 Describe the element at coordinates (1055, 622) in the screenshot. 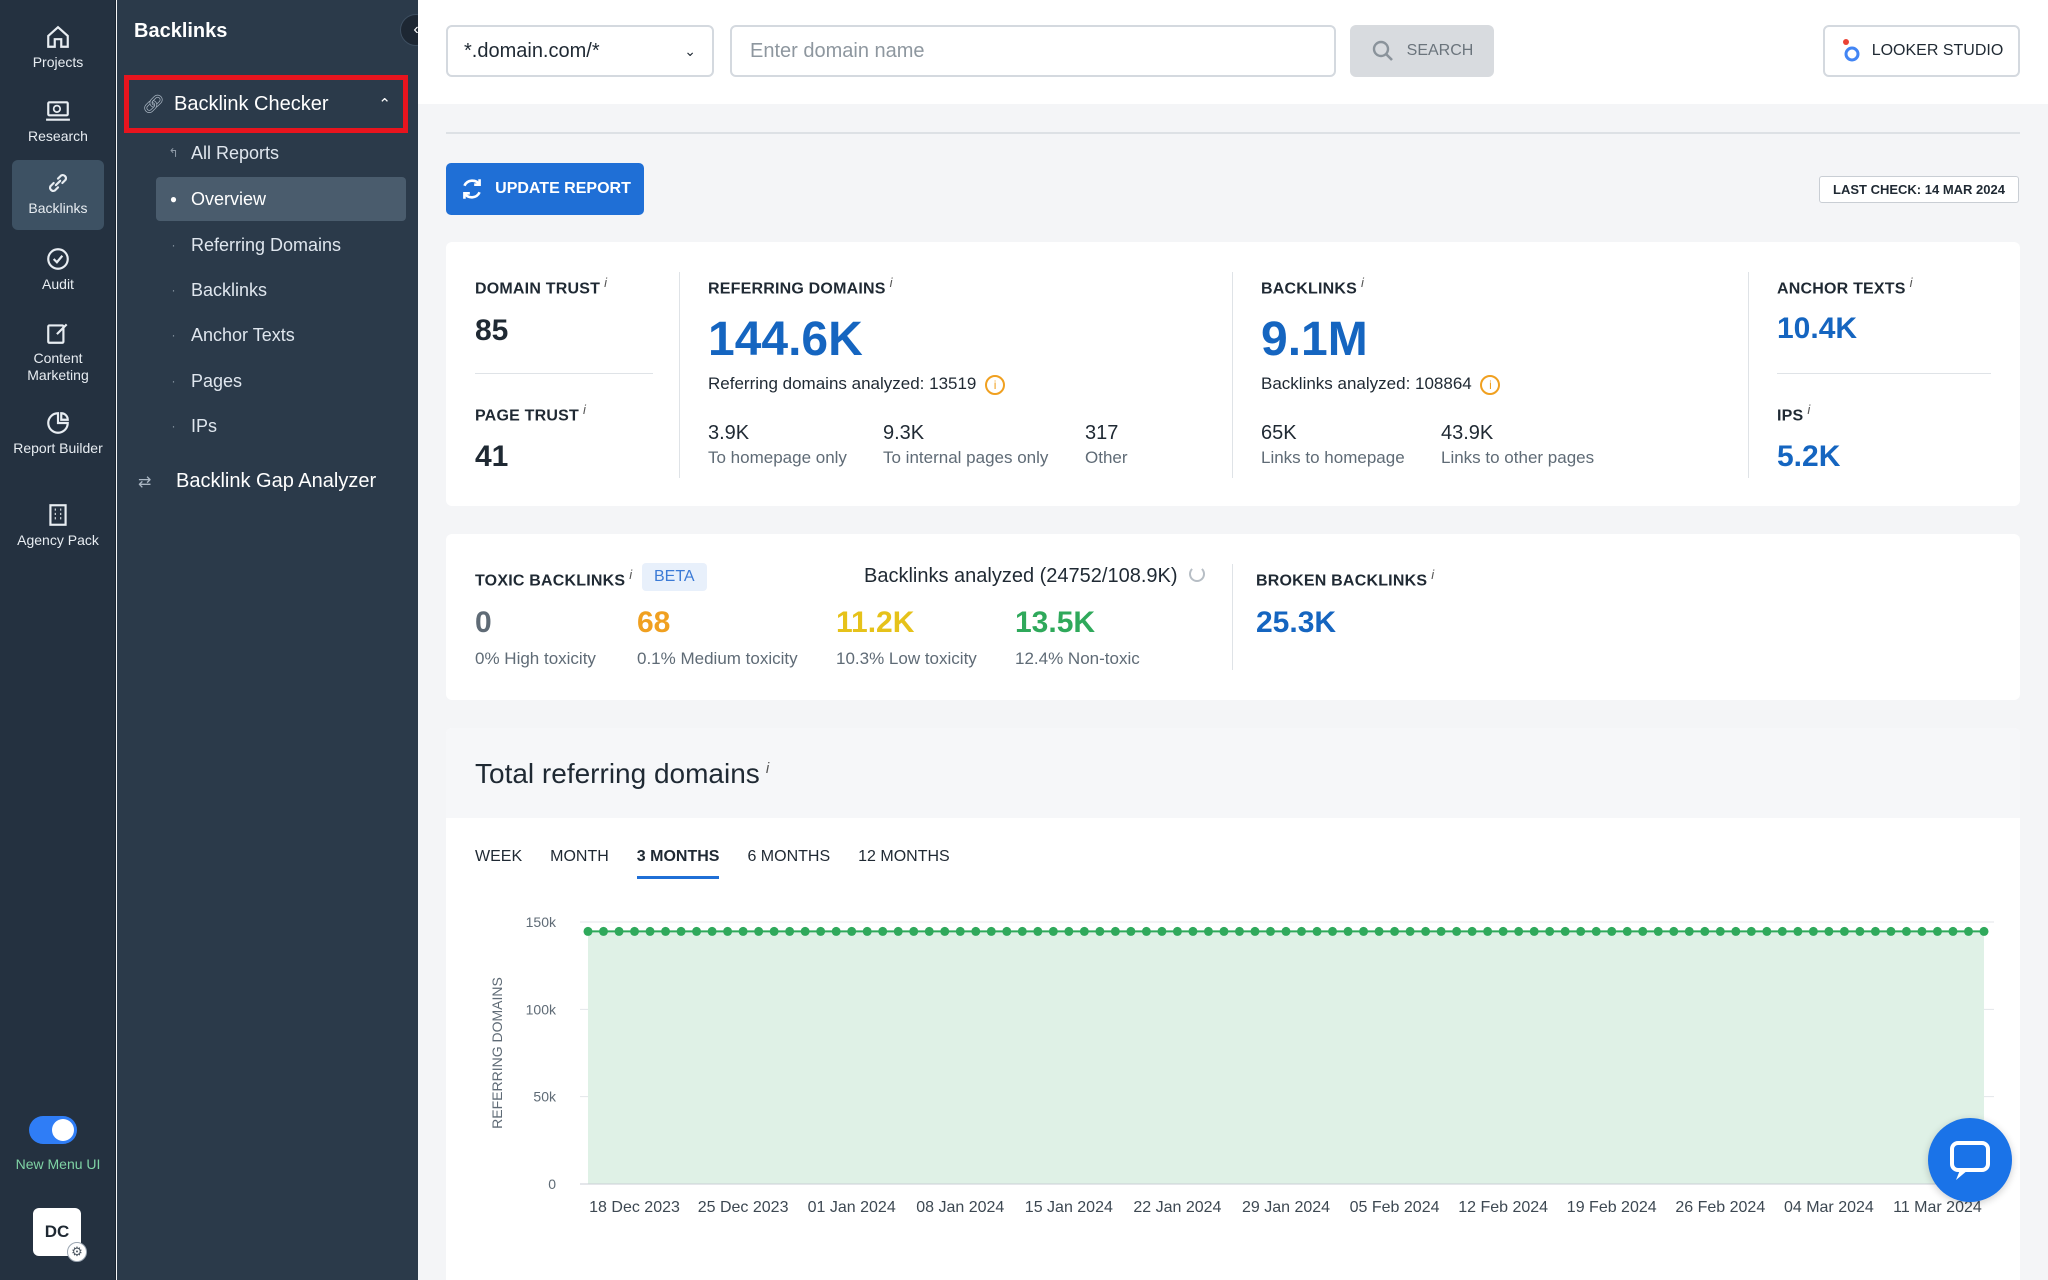

I see `non-toxic-value: 13.5K` at that location.